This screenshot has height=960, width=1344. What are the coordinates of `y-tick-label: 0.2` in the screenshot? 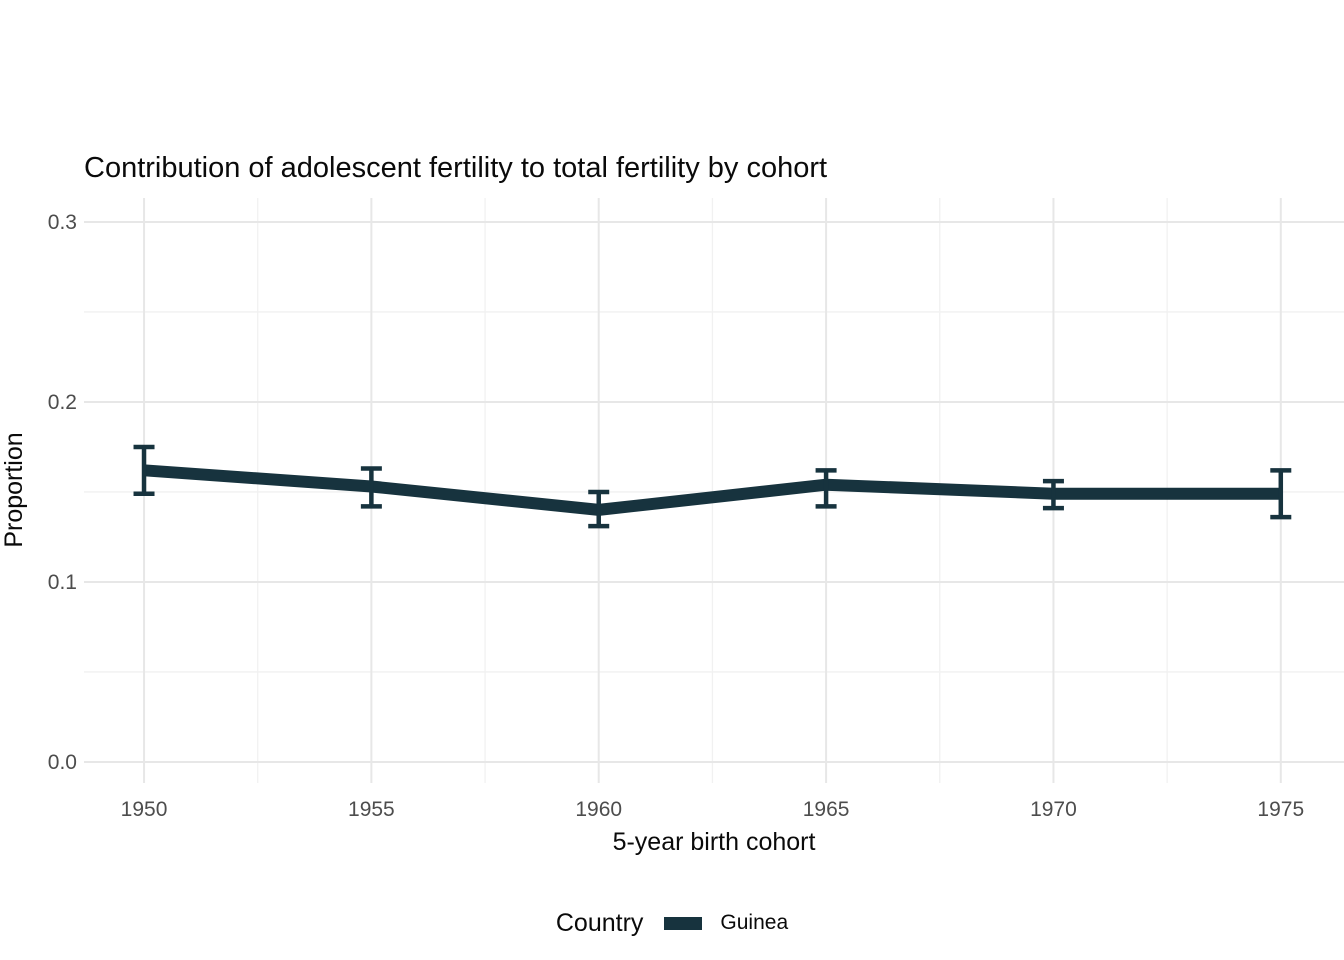 It's located at (62, 402).